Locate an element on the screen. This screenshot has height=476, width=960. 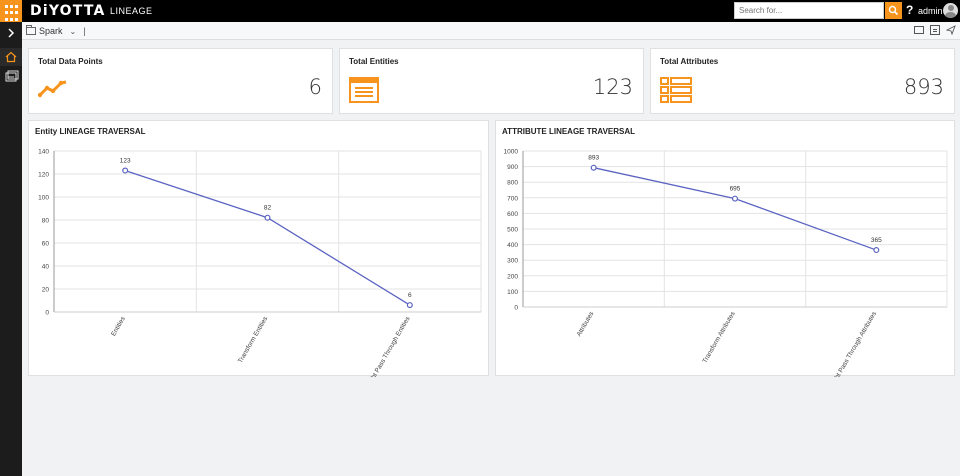
data-label: 365 is located at coordinates (876, 240).